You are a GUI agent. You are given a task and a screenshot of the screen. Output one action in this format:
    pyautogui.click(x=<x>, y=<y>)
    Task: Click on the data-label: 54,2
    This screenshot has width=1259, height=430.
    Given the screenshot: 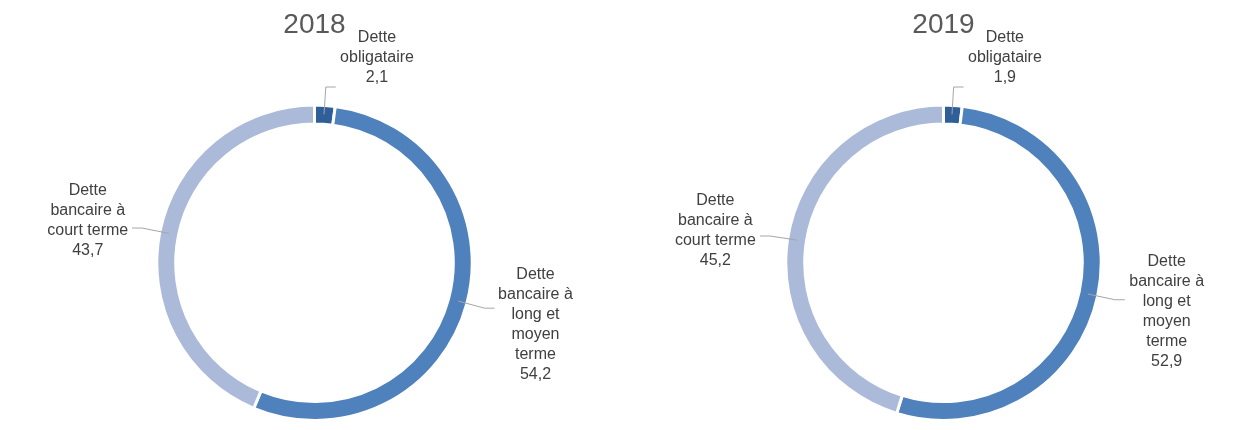 What is the action you would take?
    pyautogui.click(x=535, y=373)
    